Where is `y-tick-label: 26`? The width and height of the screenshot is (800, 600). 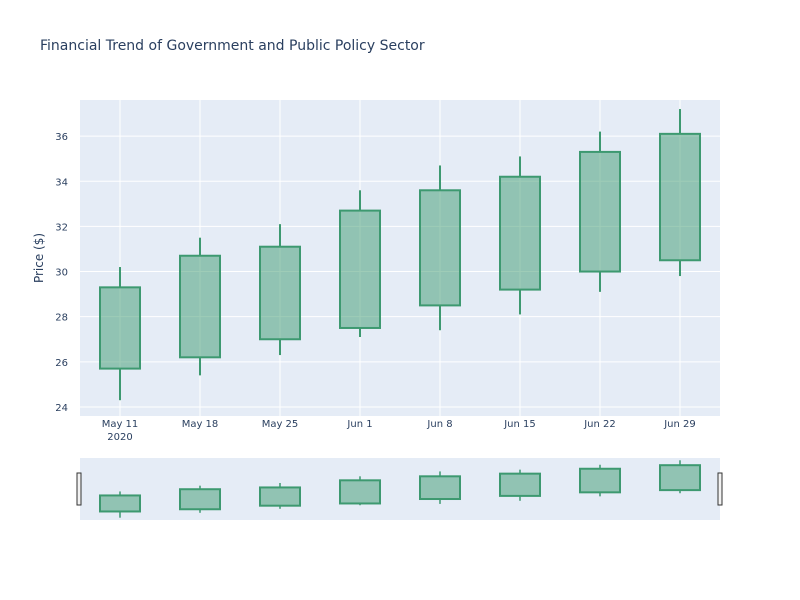
y-tick-label: 26 is located at coordinates (61, 363).